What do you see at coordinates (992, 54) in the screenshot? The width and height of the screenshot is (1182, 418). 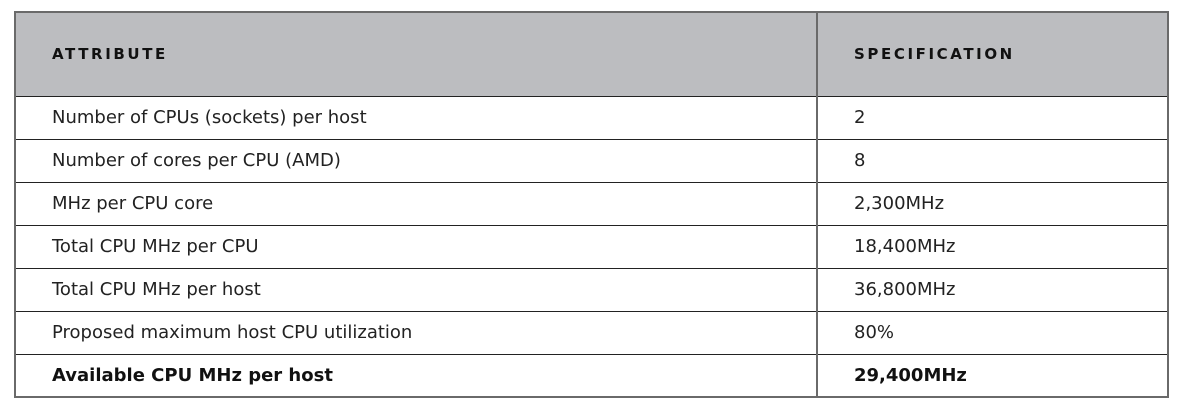 I see `header-specification: SPECIFICATION` at bounding box center [992, 54].